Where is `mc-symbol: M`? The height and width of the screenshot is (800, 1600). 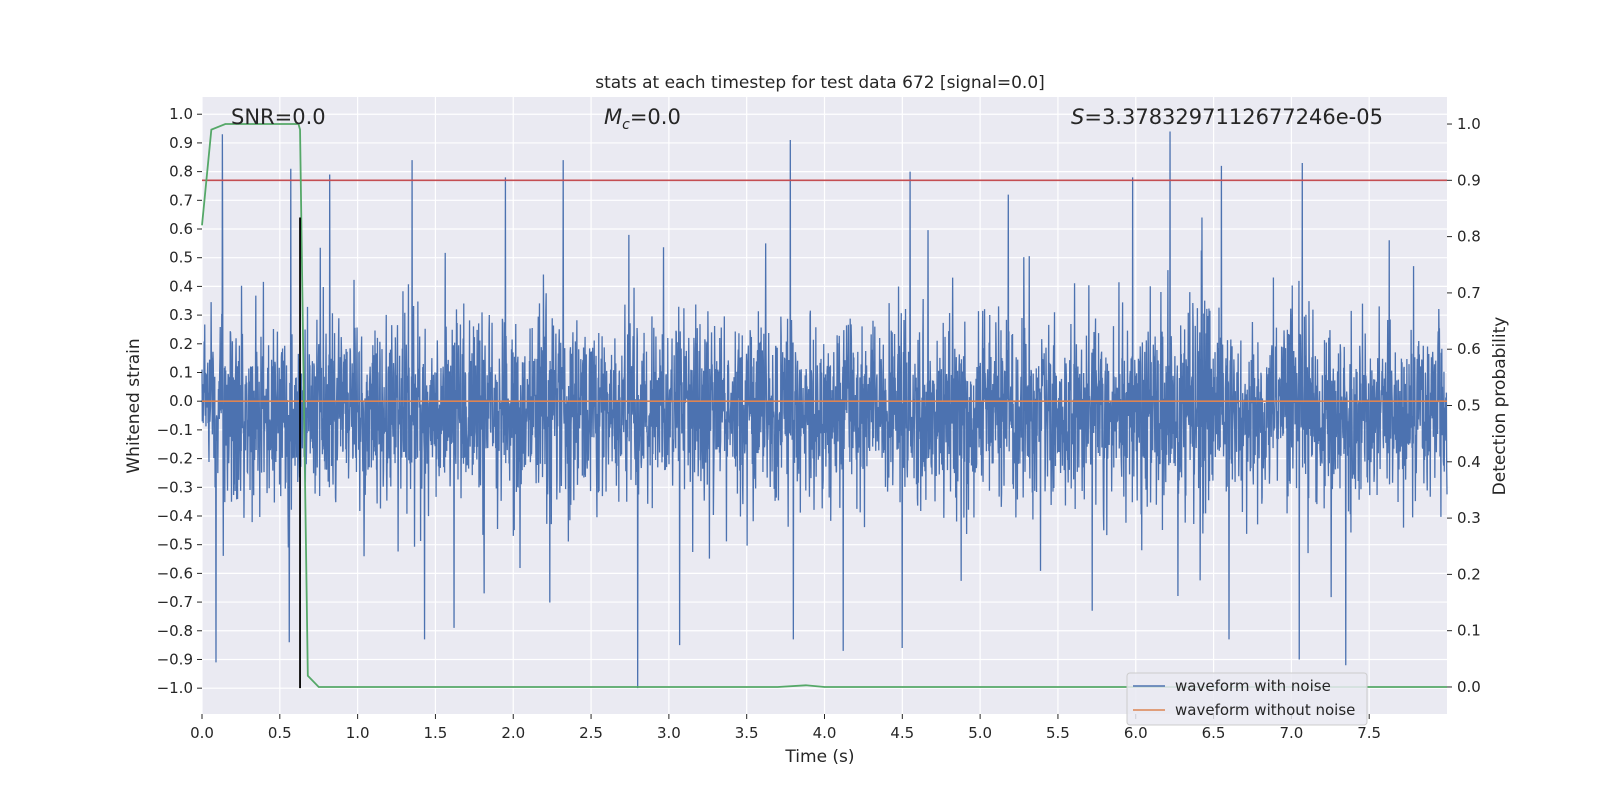 mc-symbol: M is located at coordinates (613, 117).